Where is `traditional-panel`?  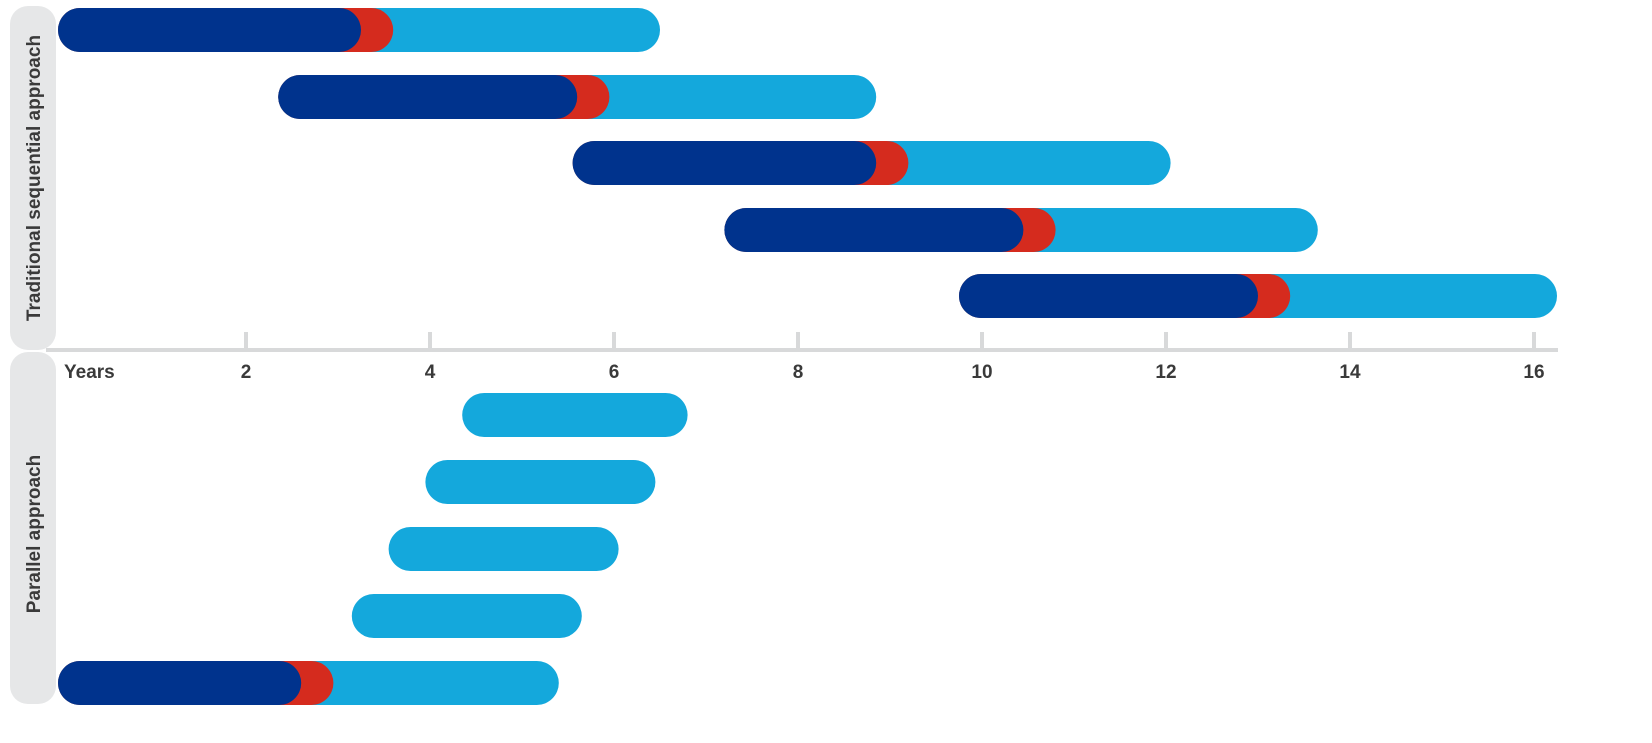
traditional-panel is located at coordinates (33, 178).